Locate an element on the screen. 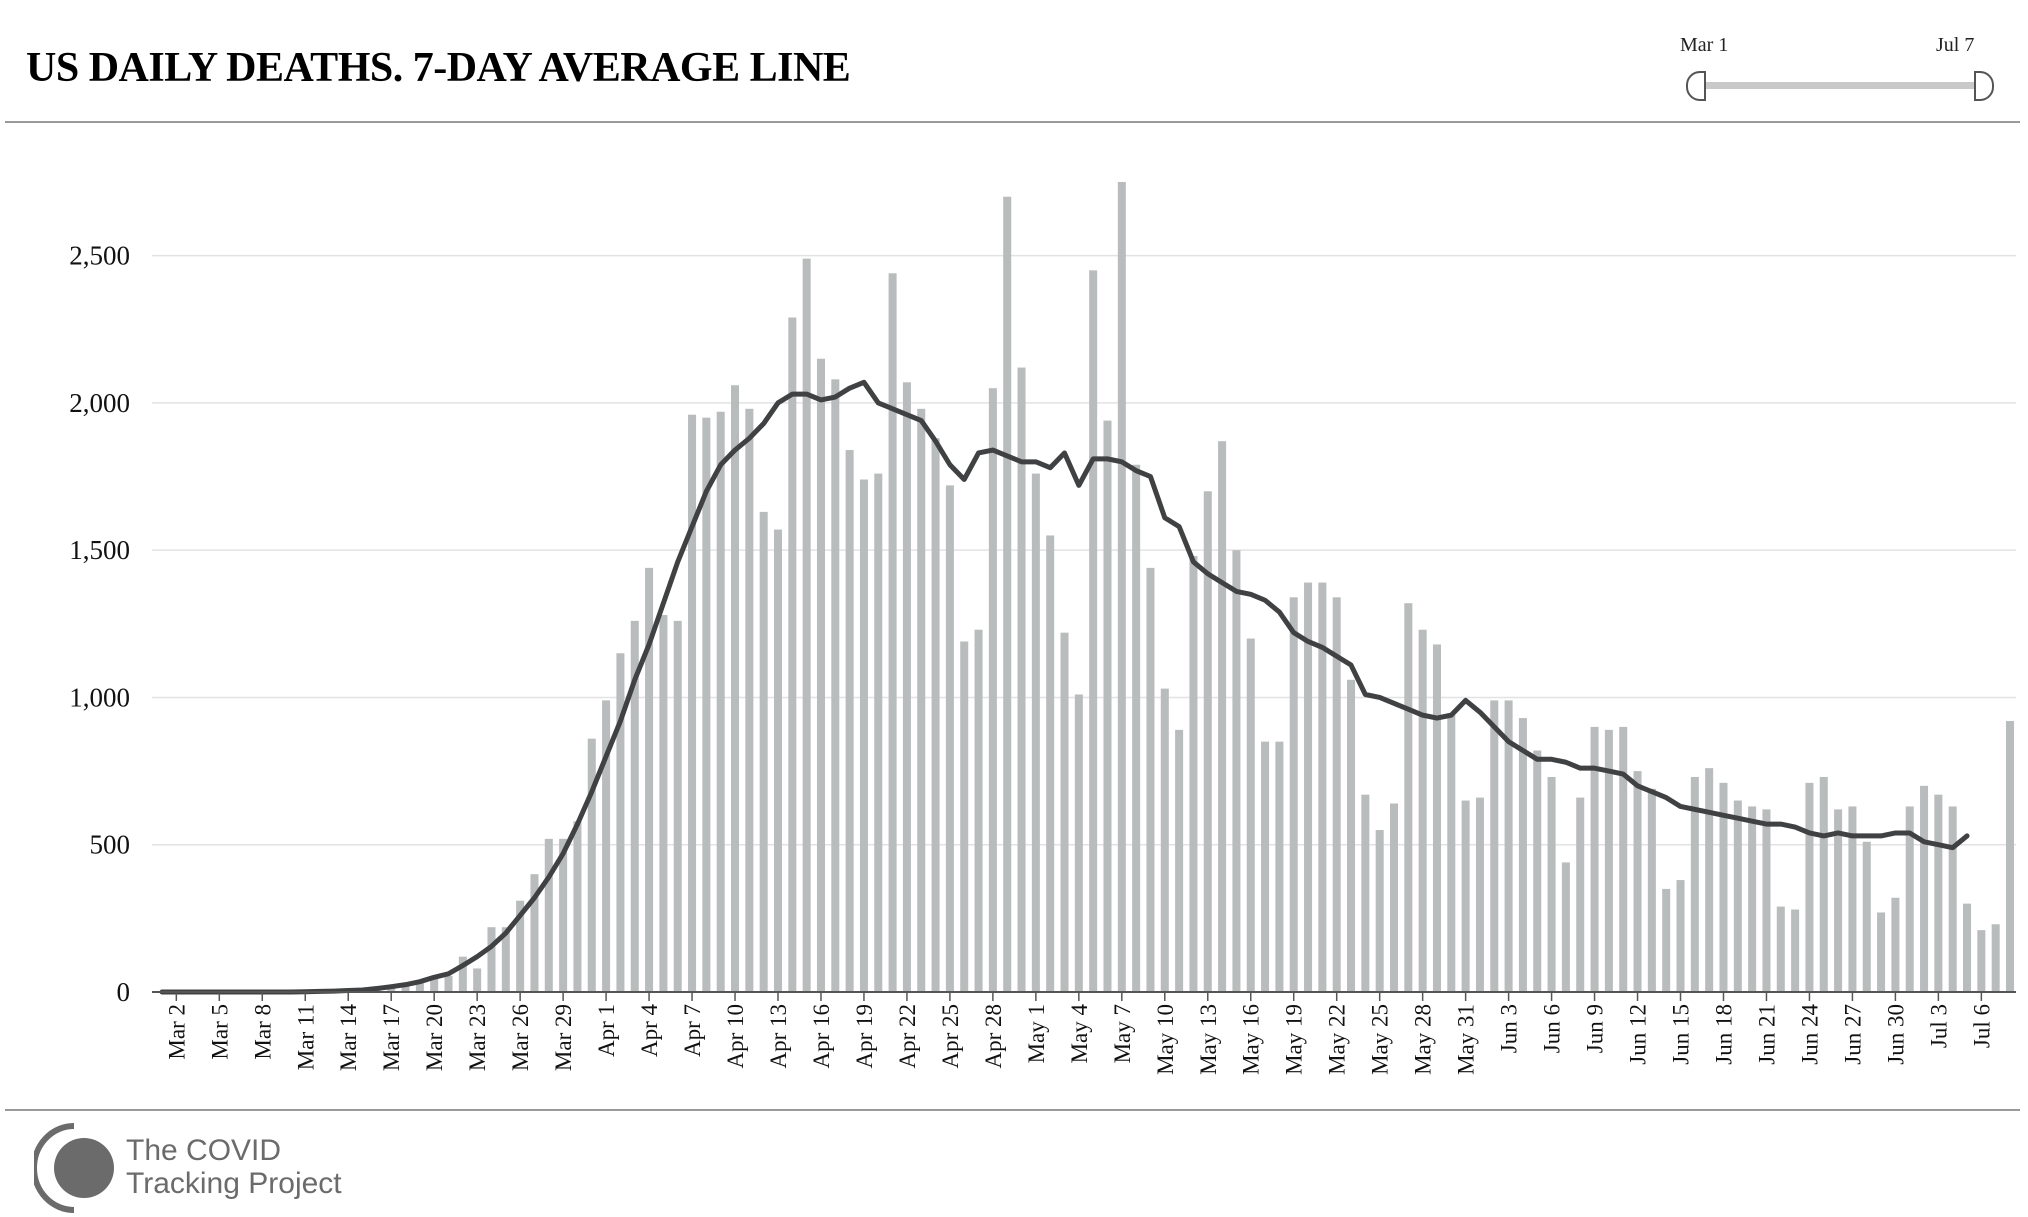 The image size is (2028, 1217). x-tick-label: Jun 9 is located at coordinates (1595, 1028).